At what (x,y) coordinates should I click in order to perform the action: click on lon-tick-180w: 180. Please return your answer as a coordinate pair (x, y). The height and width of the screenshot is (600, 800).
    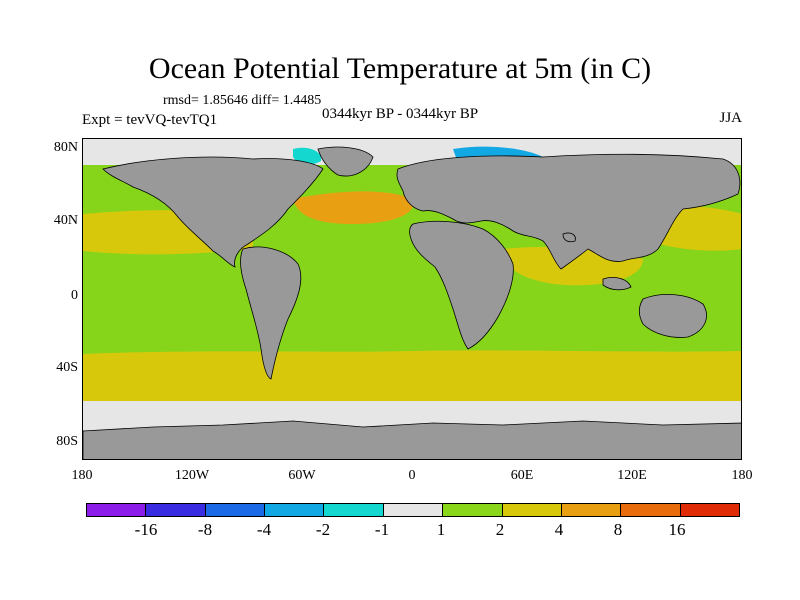
    Looking at the image, I should click on (82, 475).